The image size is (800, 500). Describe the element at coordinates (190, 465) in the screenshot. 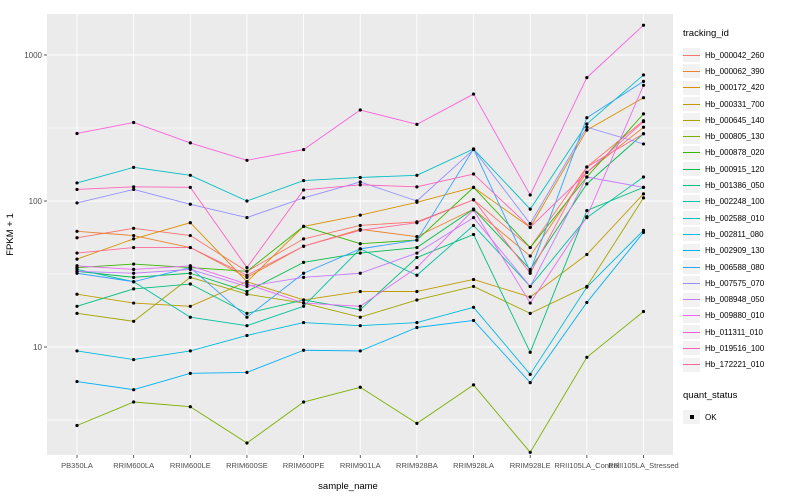

I see `x-tick-label: RRIM600LE` at that location.